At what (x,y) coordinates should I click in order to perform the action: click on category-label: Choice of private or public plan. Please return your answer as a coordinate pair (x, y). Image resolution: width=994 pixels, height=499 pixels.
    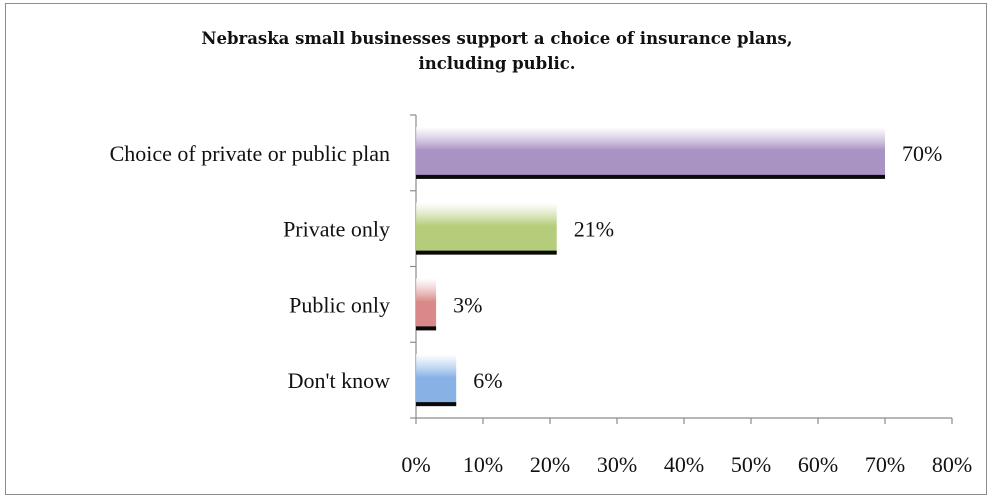
    Looking at the image, I should click on (250, 153).